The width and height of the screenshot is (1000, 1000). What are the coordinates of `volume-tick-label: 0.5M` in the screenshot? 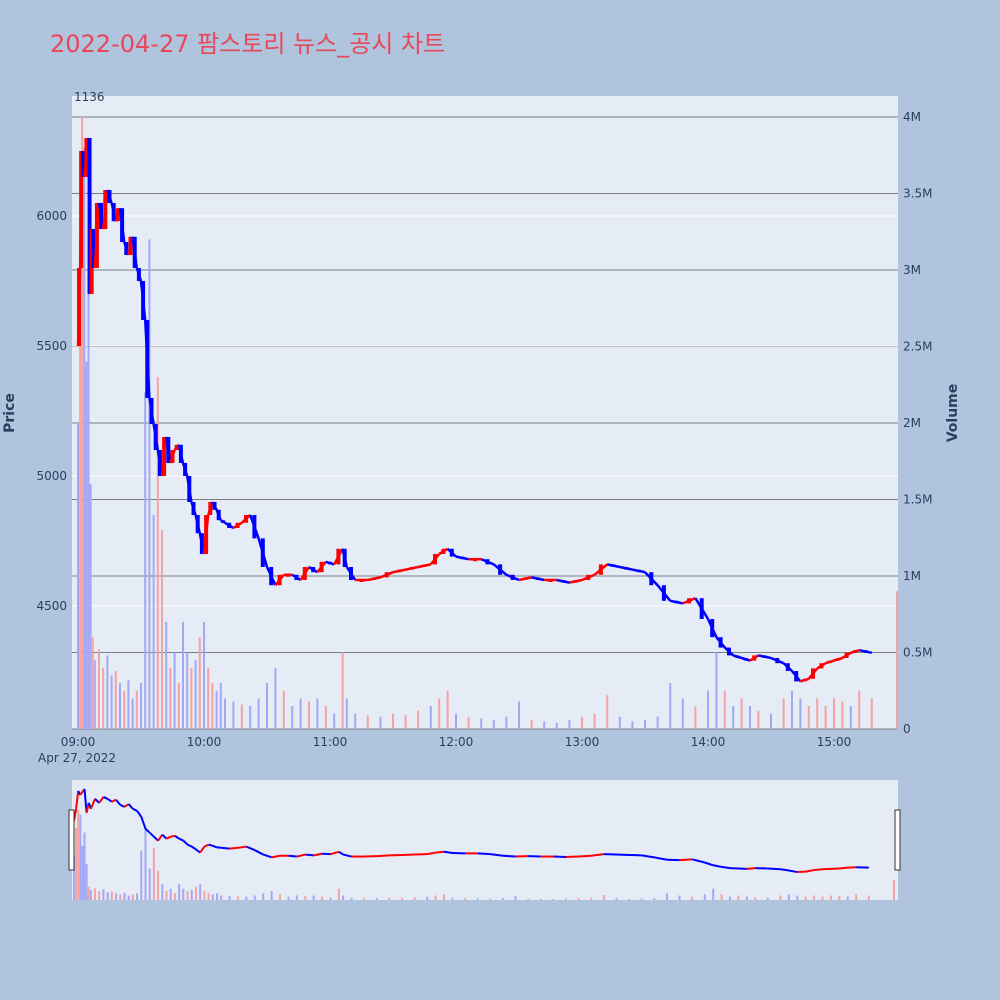 It's located at (917, 653).